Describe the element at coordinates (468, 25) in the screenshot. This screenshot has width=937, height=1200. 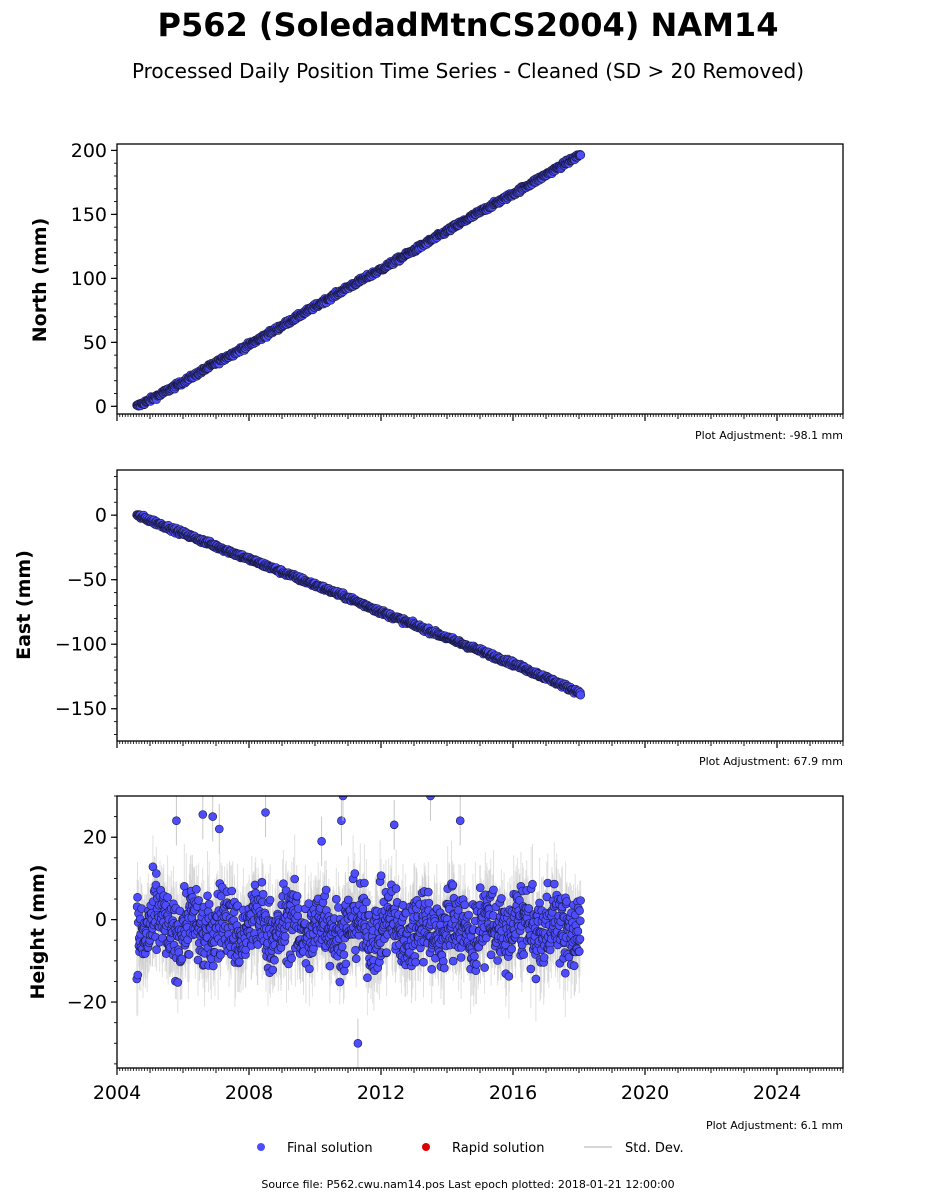
I see `chart-title: P562 (SoledadMtnCS2004) NAM14` at that location.